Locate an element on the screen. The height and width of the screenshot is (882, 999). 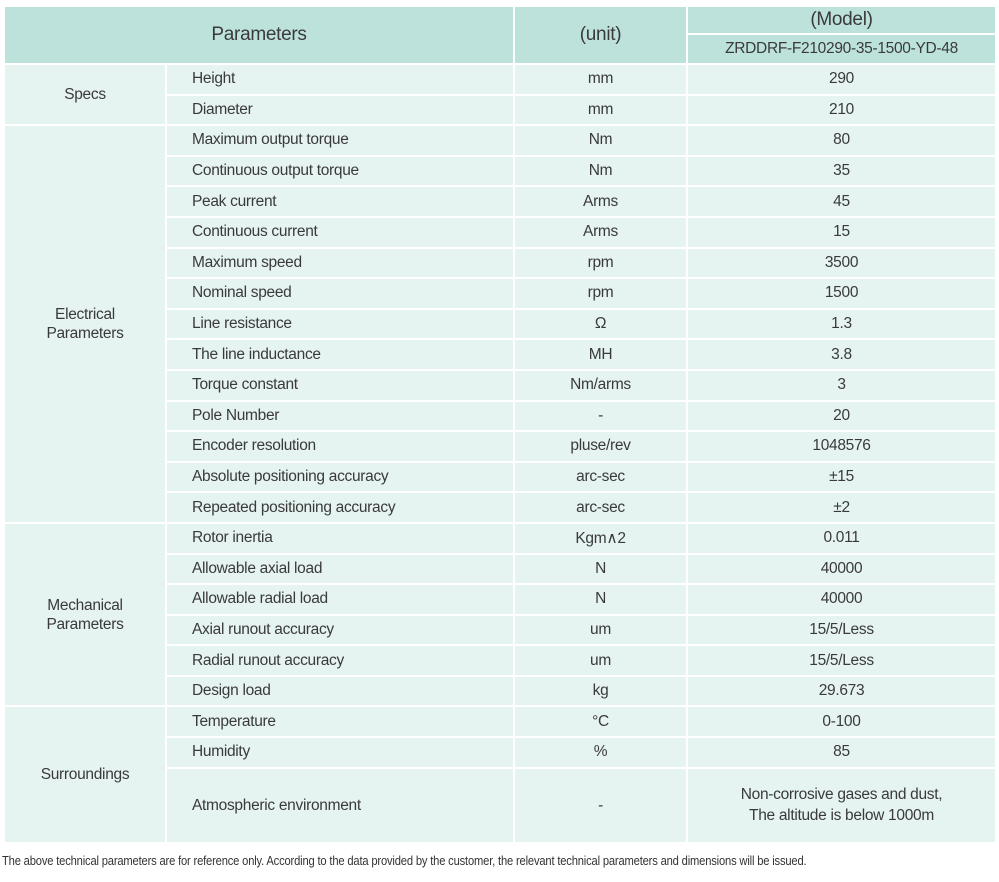
table-row: Repeated positioning accuracy arc-sec ±2 is located at coordinates (500, 507).